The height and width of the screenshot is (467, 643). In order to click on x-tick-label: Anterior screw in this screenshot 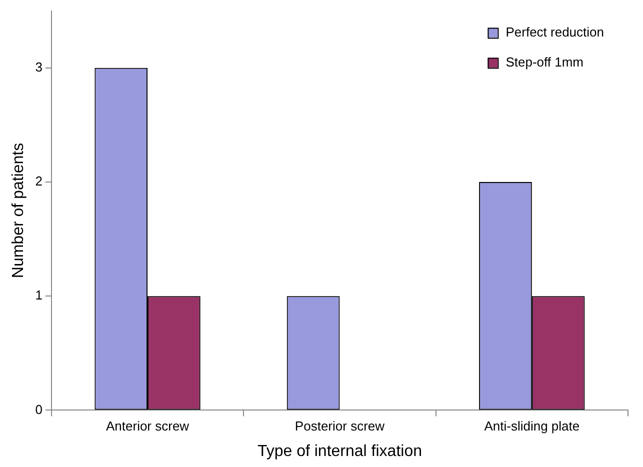, I will do `click(148, 426)`.